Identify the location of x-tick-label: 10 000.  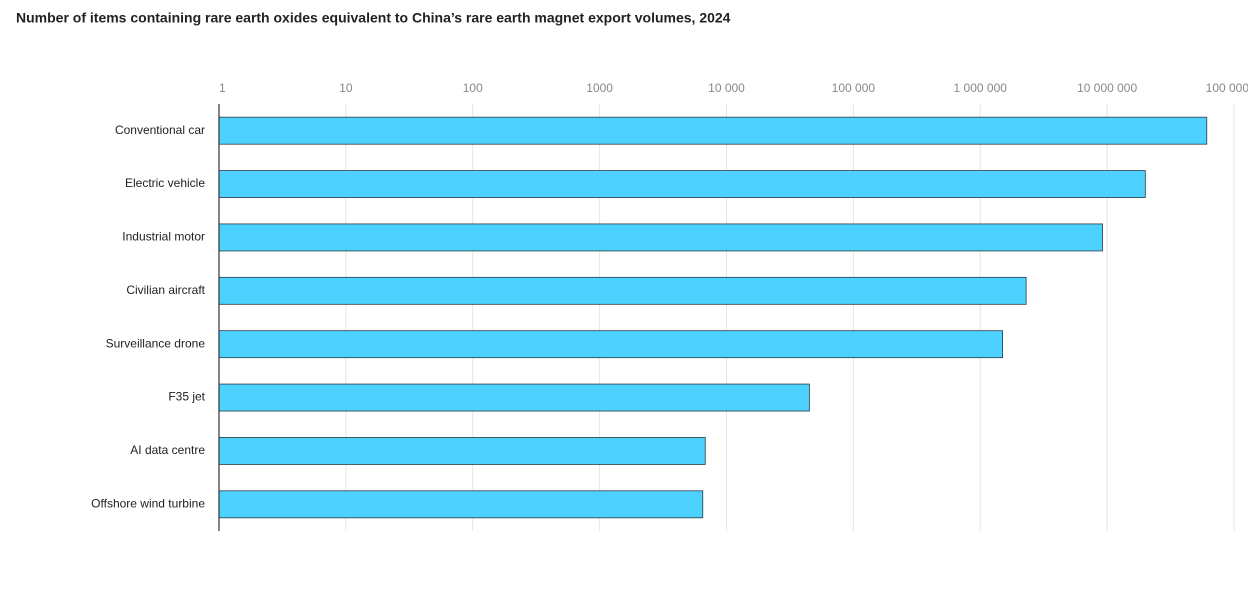
(726, 88).